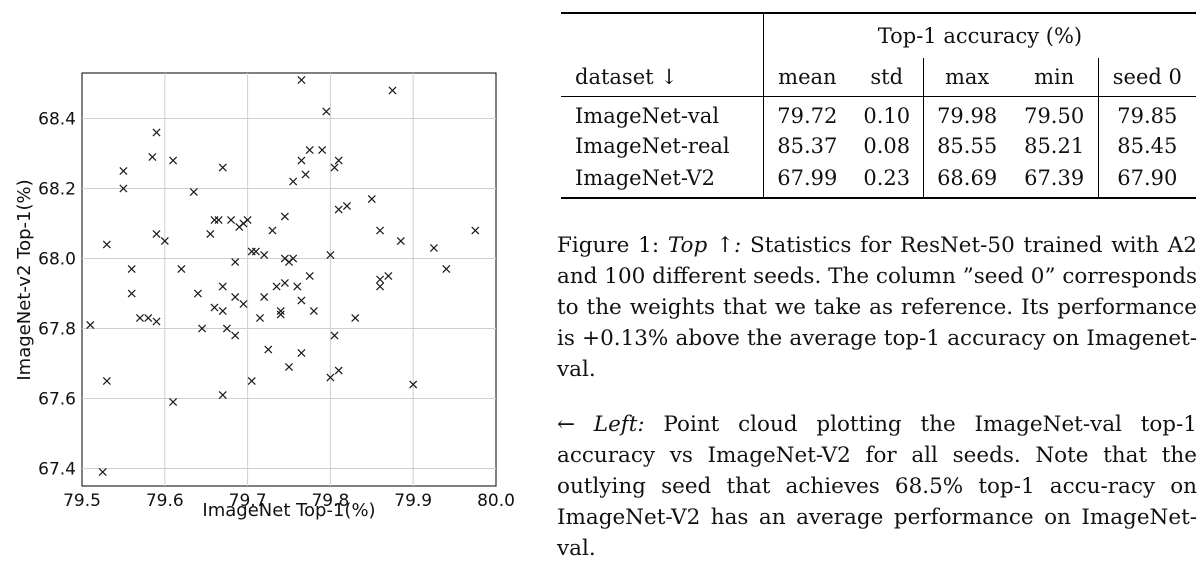 This screenshot has height=583, width=1200. I want to click on table-header-group-row: Top-1 accuracy (%), so click(878, 35).